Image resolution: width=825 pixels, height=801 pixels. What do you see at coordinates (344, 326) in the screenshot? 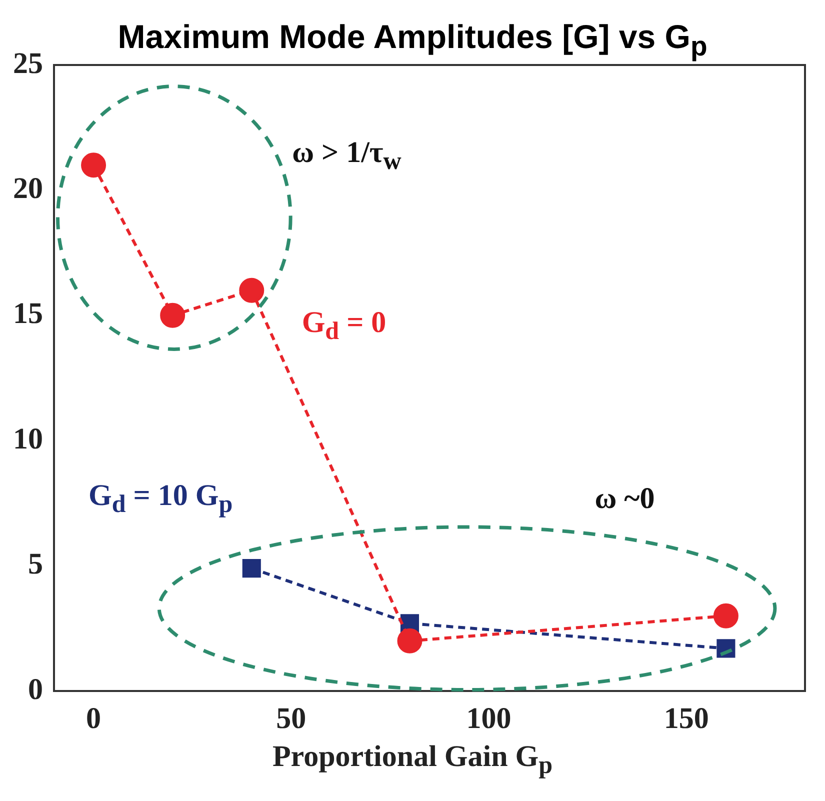
I see `series-label: G$_{d}$ = 0` at bounding box center [344, 326].